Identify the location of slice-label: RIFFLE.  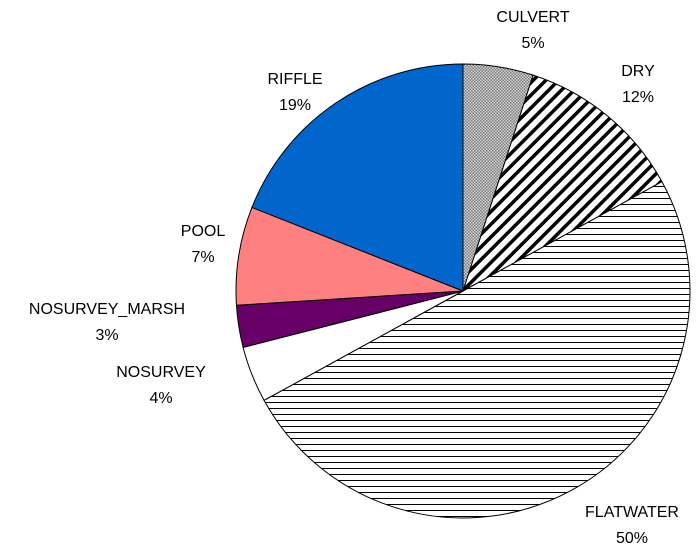
(294, 79).